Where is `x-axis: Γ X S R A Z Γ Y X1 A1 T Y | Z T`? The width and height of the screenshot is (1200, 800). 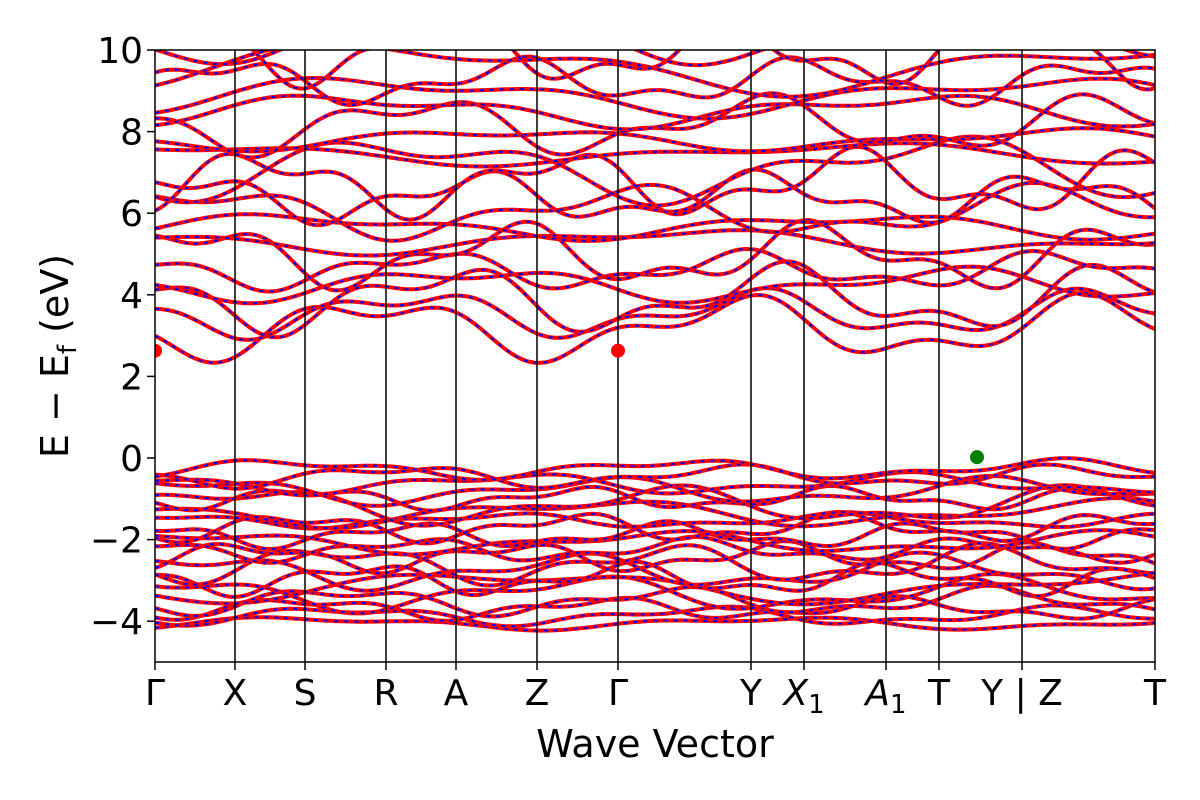 x-axis: Γ X S R A Z Γ Y X1 A1 T Y | Z T is located at coordinates (656, 691).